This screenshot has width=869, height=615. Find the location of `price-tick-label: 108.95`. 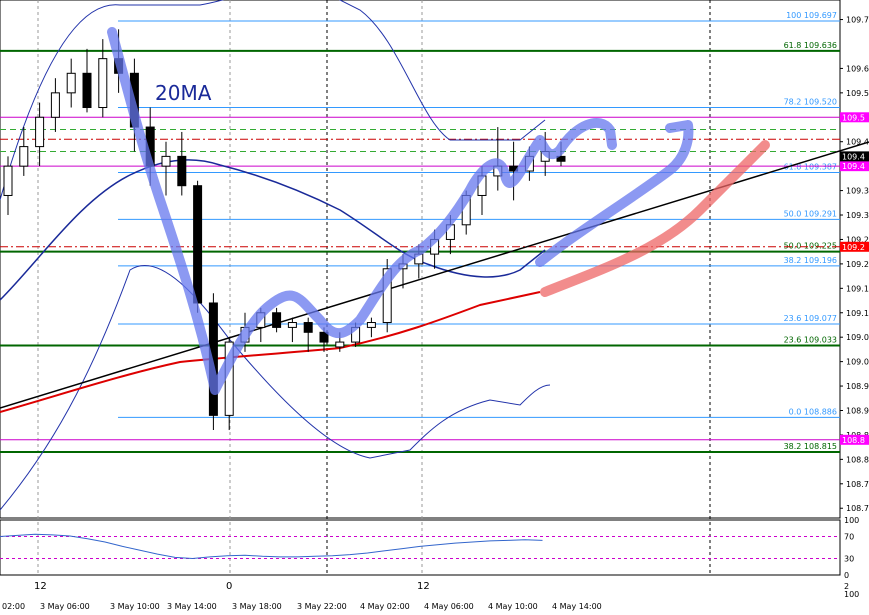

price-tick-label: 108.95 is located at coordinates (857, 386).